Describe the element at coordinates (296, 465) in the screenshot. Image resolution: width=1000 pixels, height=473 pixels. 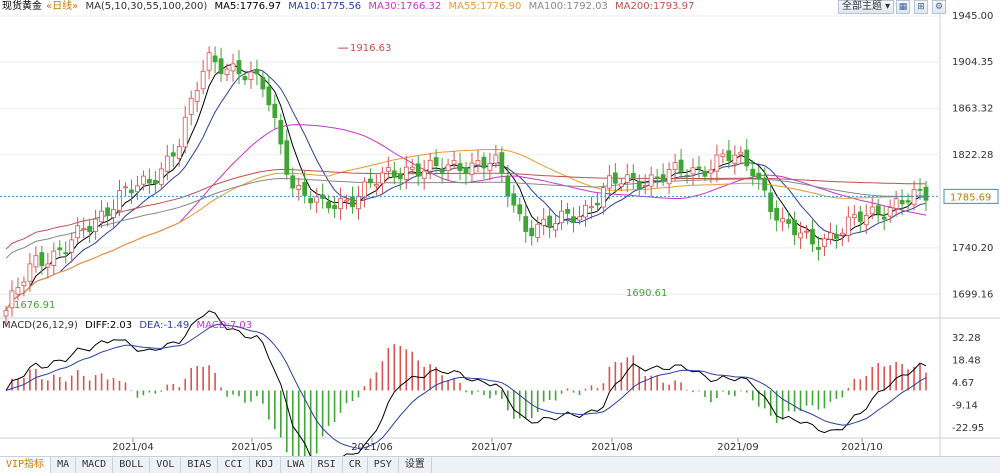
I see `tab-lwa: LWA` at that location.